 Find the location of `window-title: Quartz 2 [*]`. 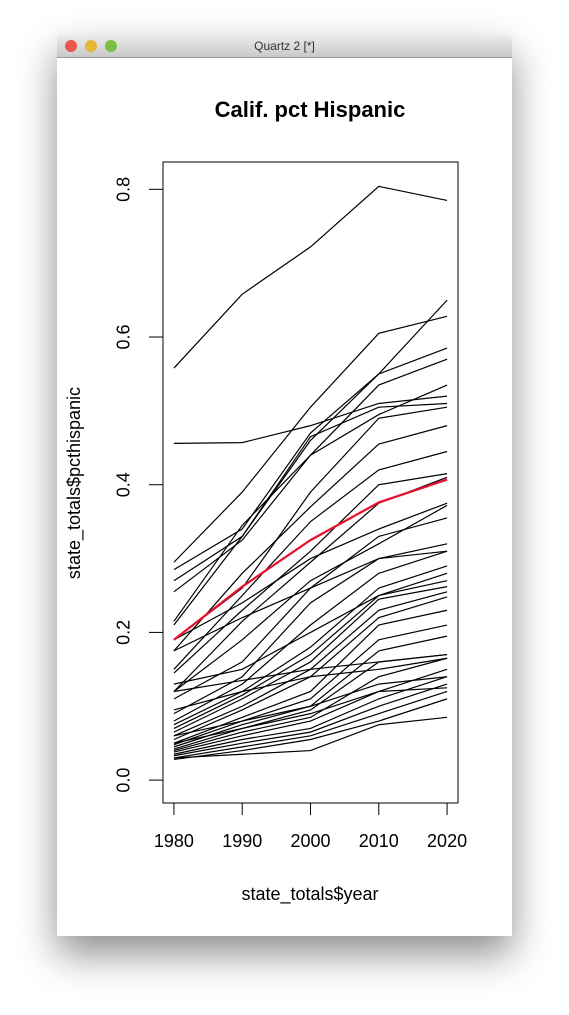

window-title: Quartz 2 [*] is located at coordinates (284, 46).